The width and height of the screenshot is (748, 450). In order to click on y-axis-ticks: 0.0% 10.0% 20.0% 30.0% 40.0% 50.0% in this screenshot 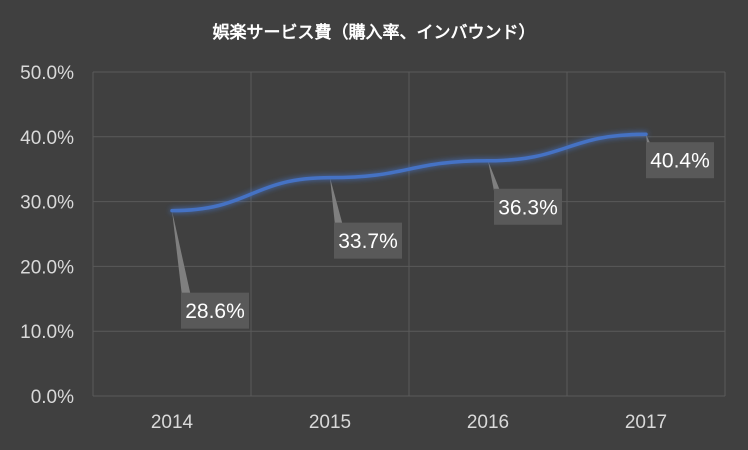, I will do `click(47, 235)`.